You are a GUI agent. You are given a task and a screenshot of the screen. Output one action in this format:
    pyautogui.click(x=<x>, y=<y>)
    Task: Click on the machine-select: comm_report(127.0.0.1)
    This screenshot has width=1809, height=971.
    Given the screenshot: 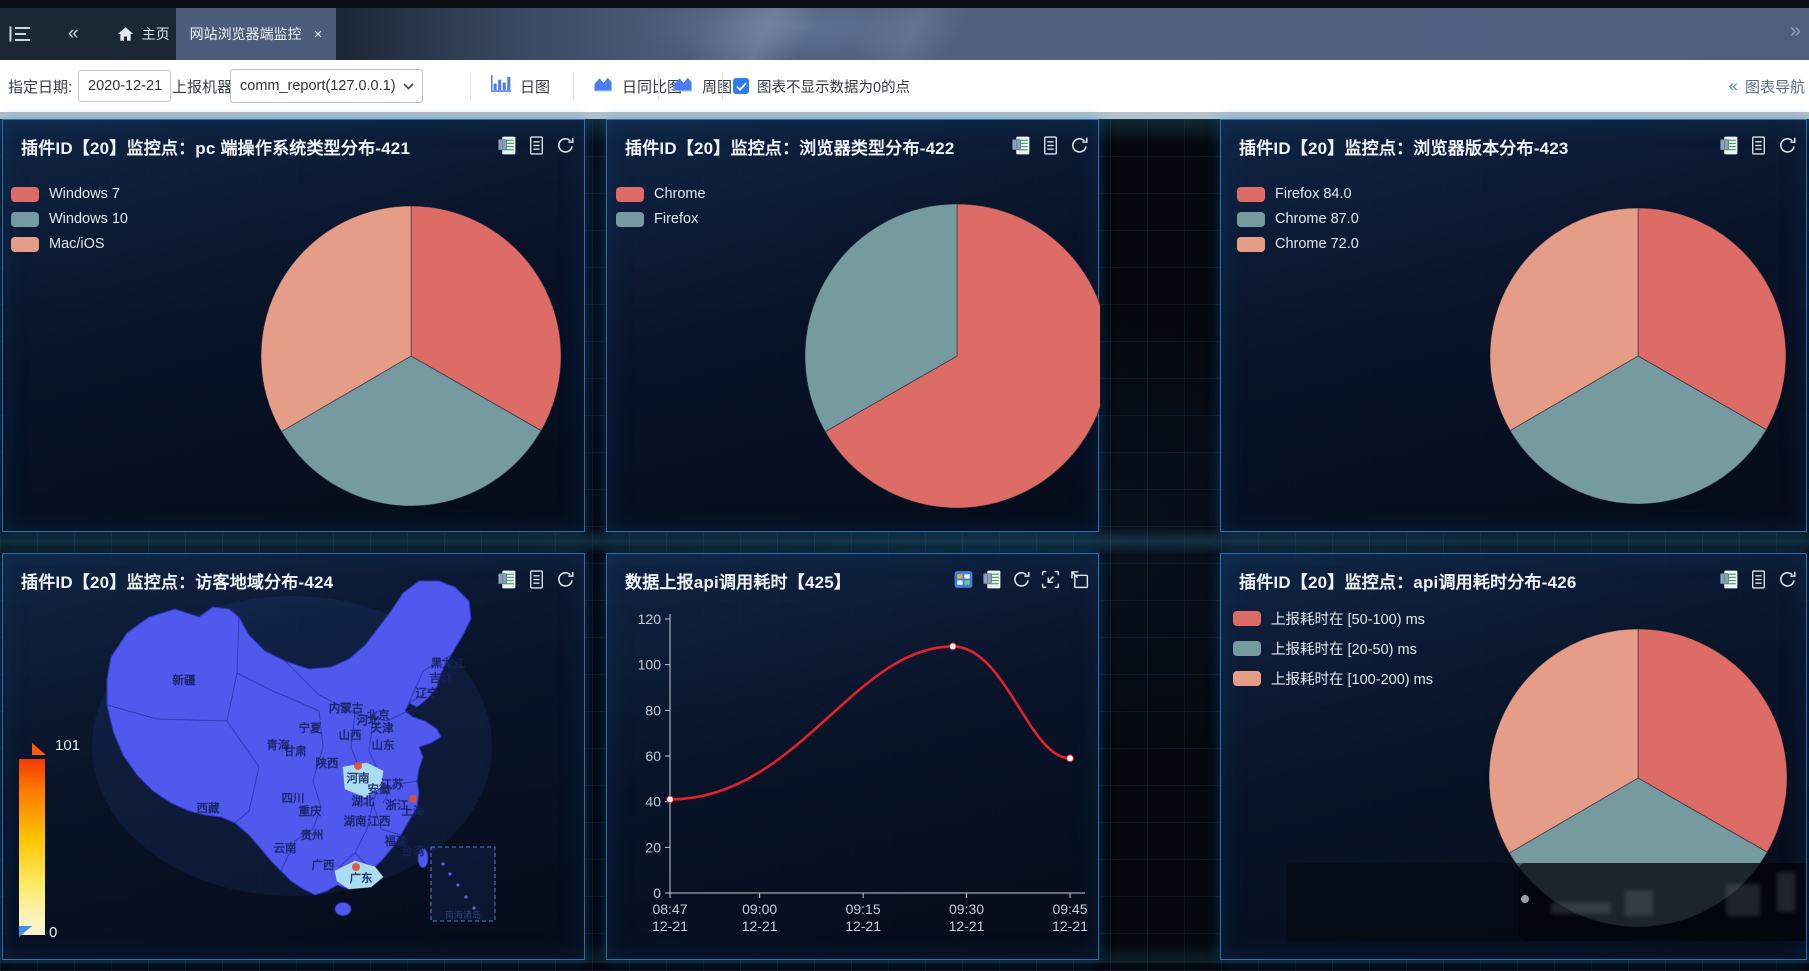 What is the action you would take?
    pyautogui.click(x=326, y=86)
    